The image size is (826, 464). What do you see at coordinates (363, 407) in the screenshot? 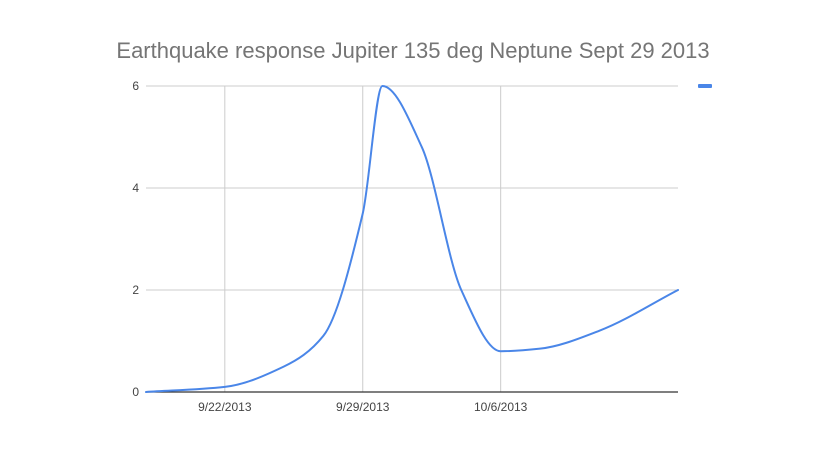
I see `x-tick-label: 9/29/2013` at bounding box center [363, 407].